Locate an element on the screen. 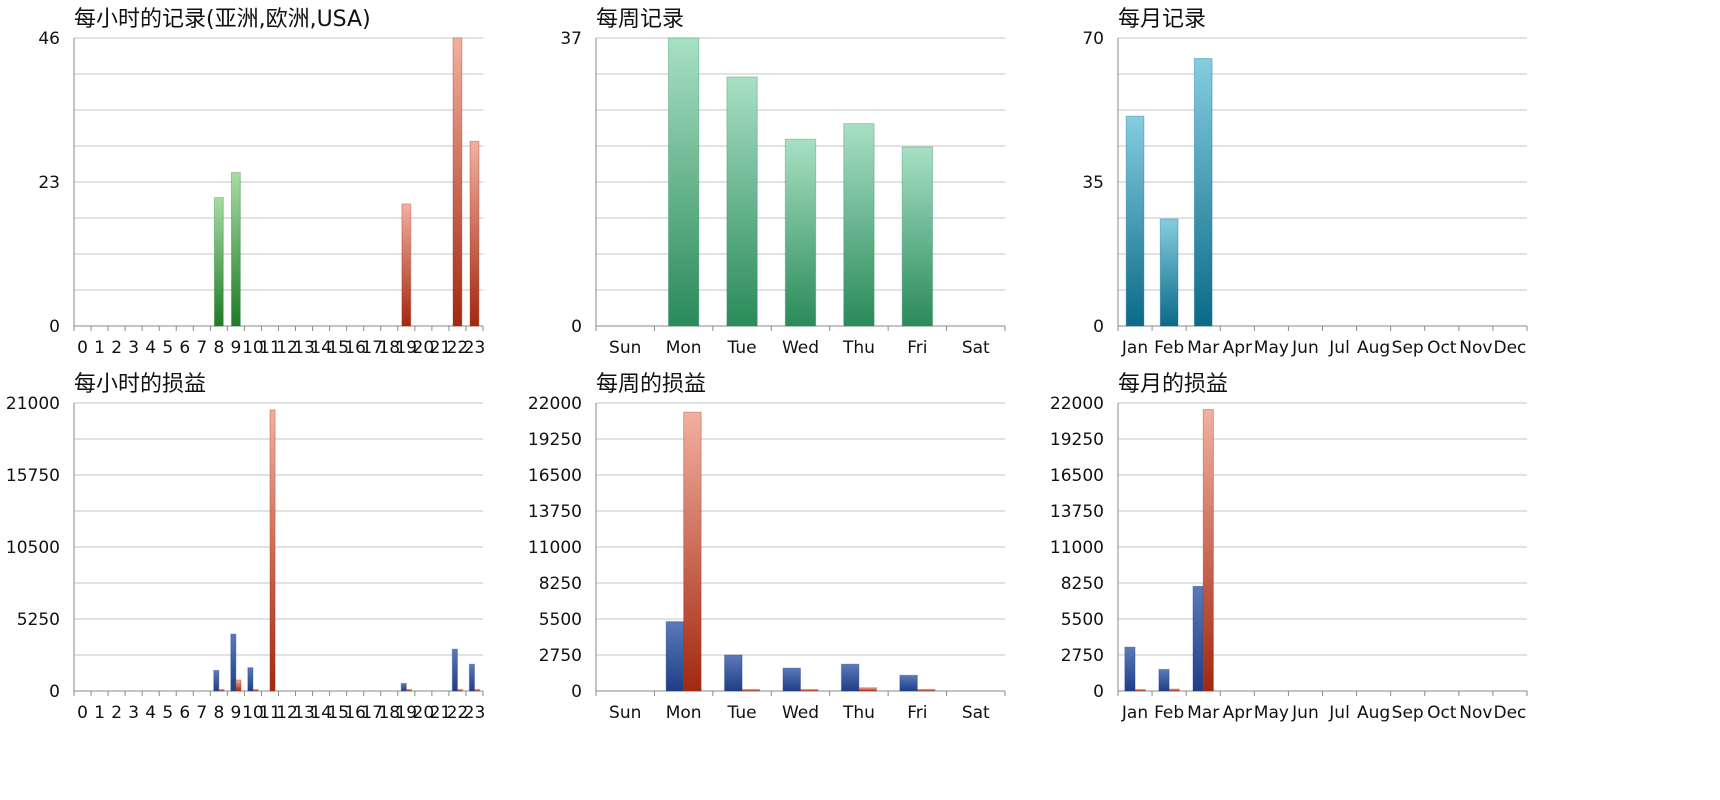  x-tick-label: Dec is located at coordinates (1510, 348).